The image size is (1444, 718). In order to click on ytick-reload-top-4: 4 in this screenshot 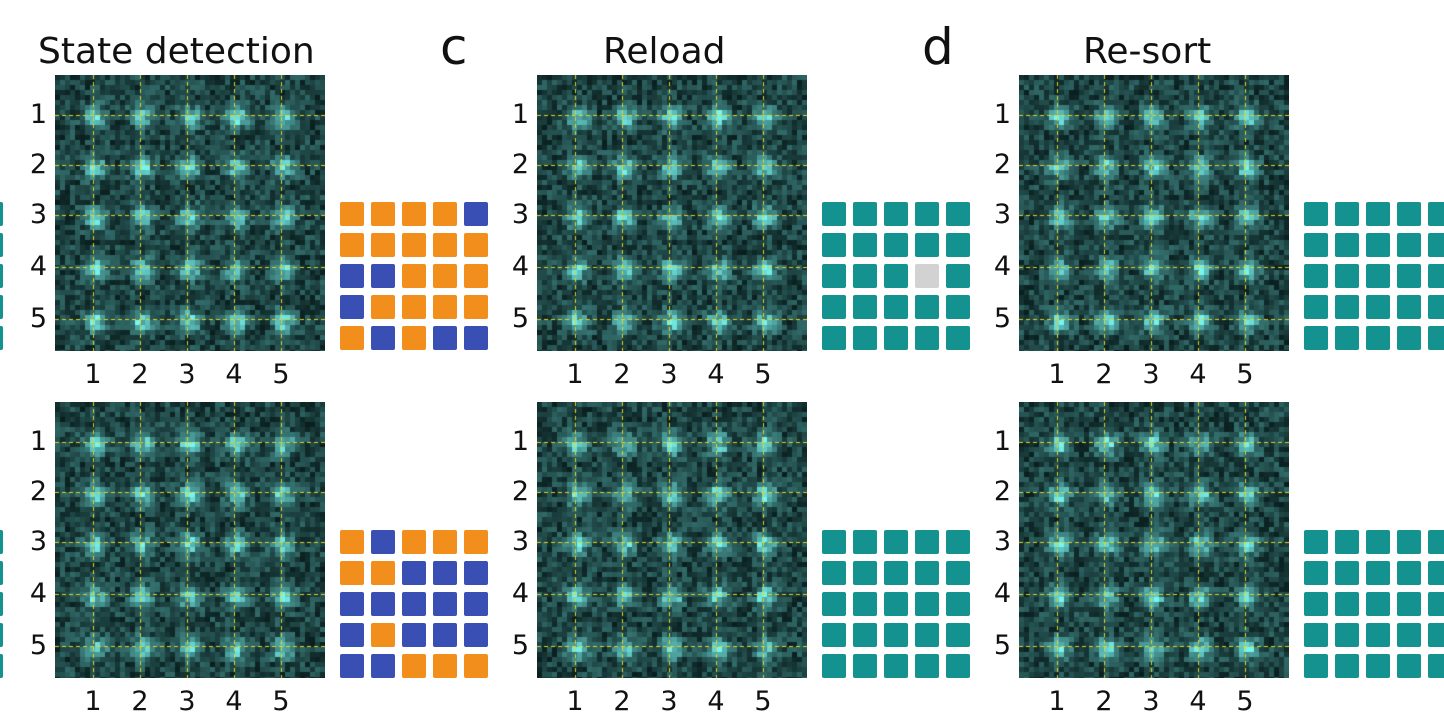, I will do `click(520, 266)`.